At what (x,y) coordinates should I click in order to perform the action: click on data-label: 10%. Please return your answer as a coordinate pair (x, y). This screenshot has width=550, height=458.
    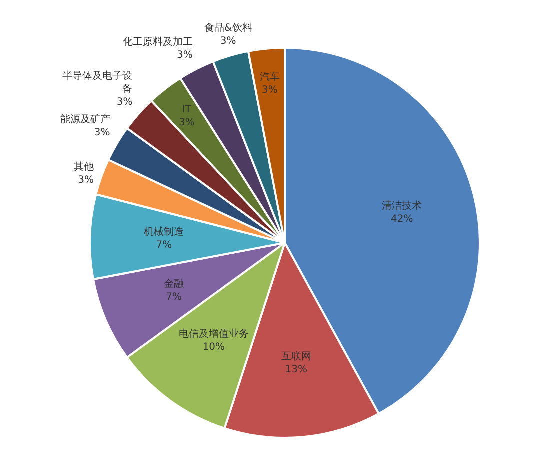
    Looking at the image, I should click on (214, 347).